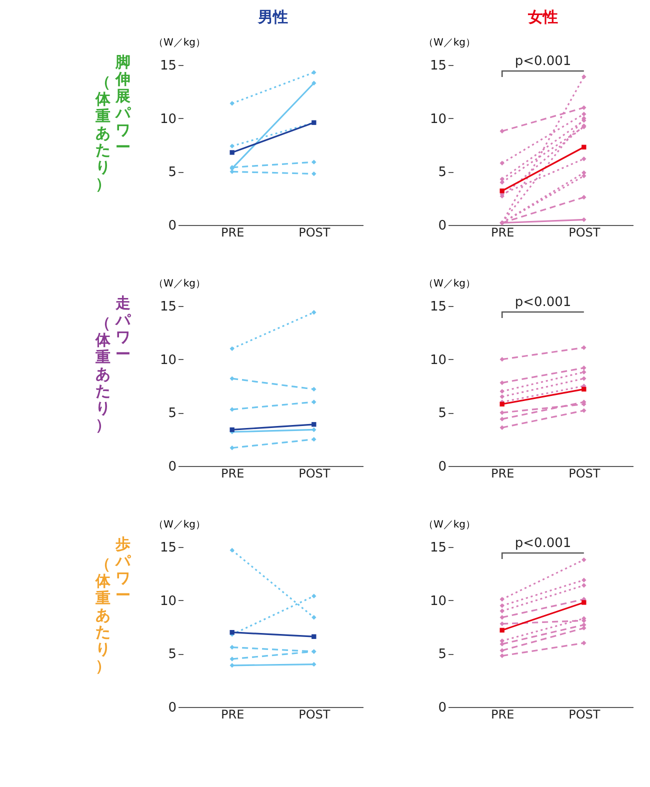  What do you see at coordinates (123, 104) in the screenshot?
I see `text: 脚伸展パワー` at bounding box center [123, 104].